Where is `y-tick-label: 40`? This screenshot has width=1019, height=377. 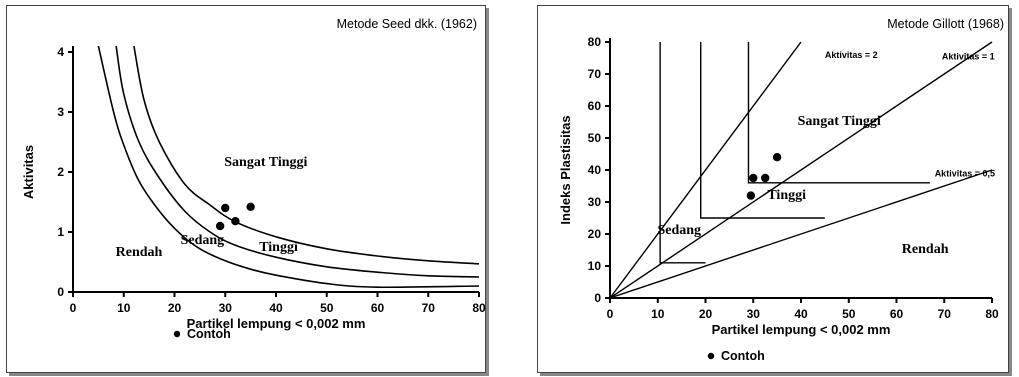 y-tick-label: 40 is located at coordinates (595, 170).